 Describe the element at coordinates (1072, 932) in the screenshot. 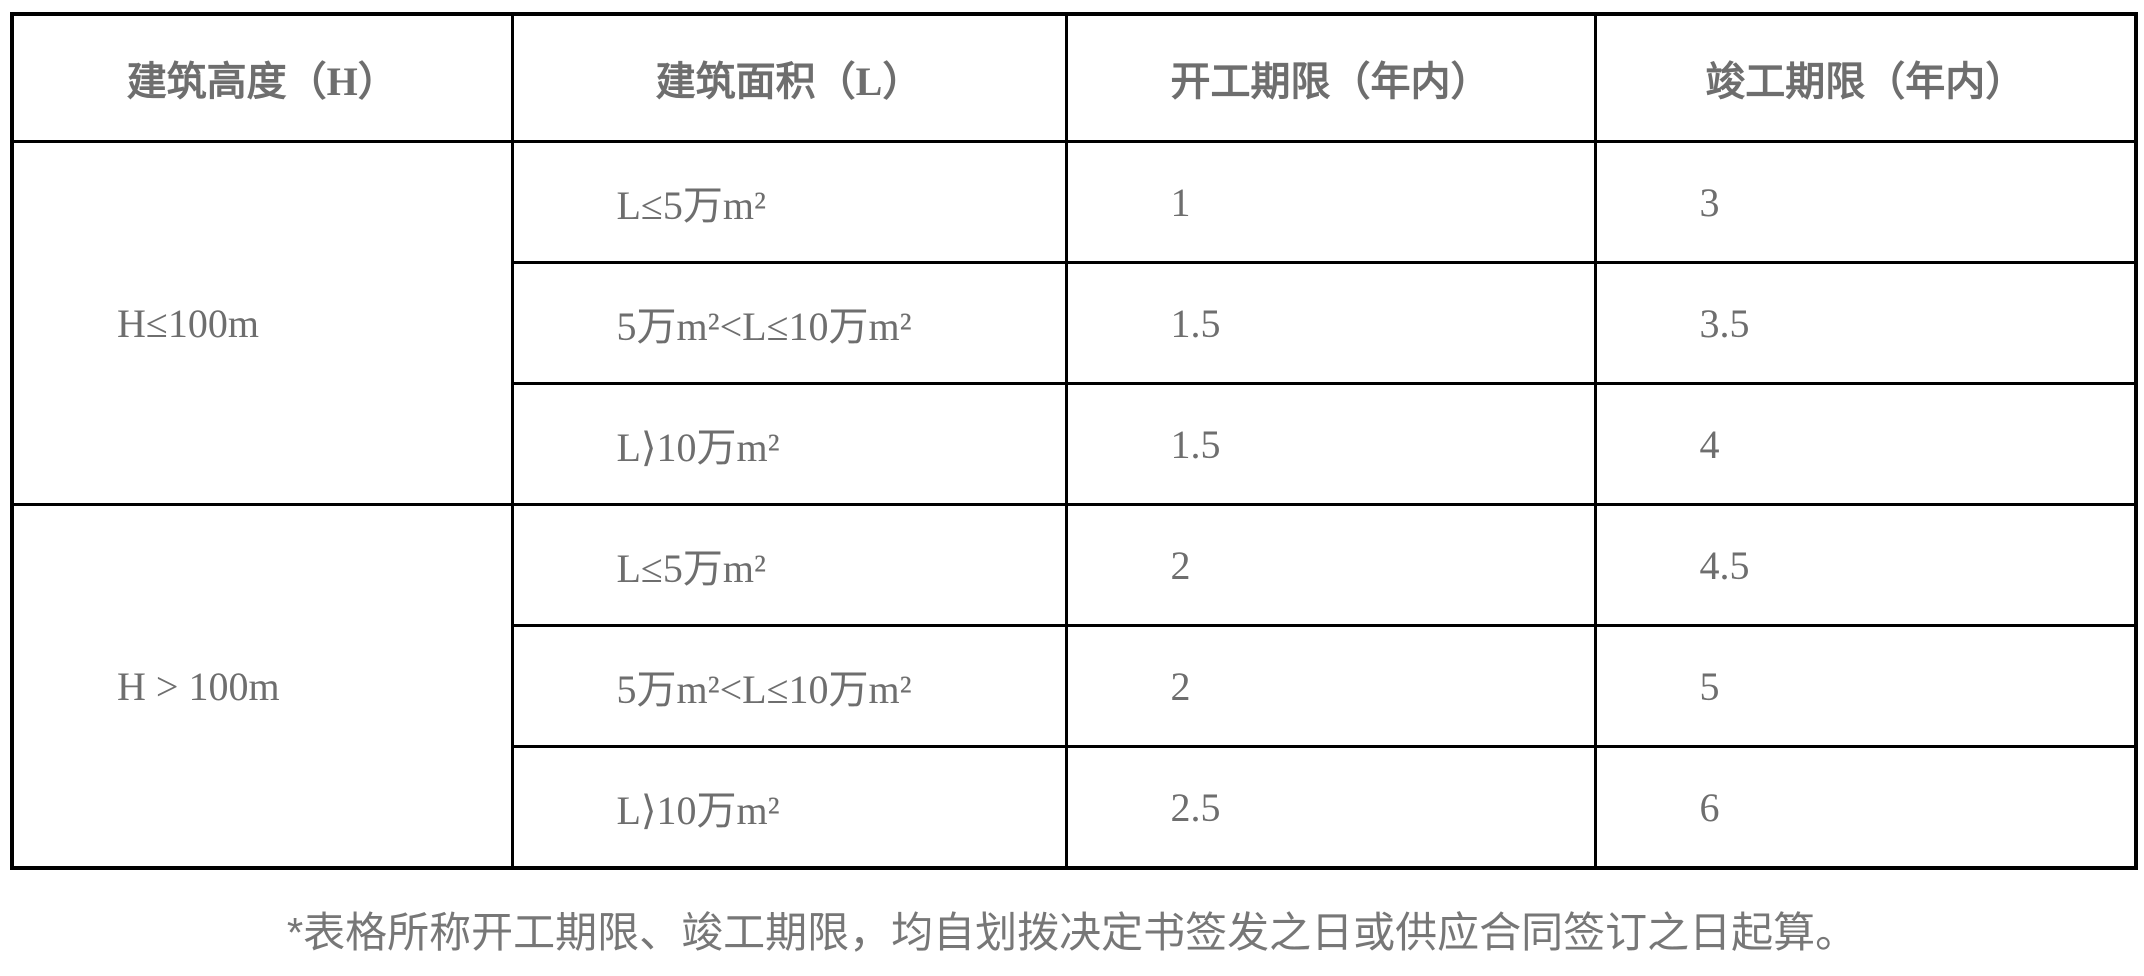

I see `table-footnote: *表格所称开工期限、竣工期限，均自划拨决定书签发之日或供应合同签订之日起算。` at that location.